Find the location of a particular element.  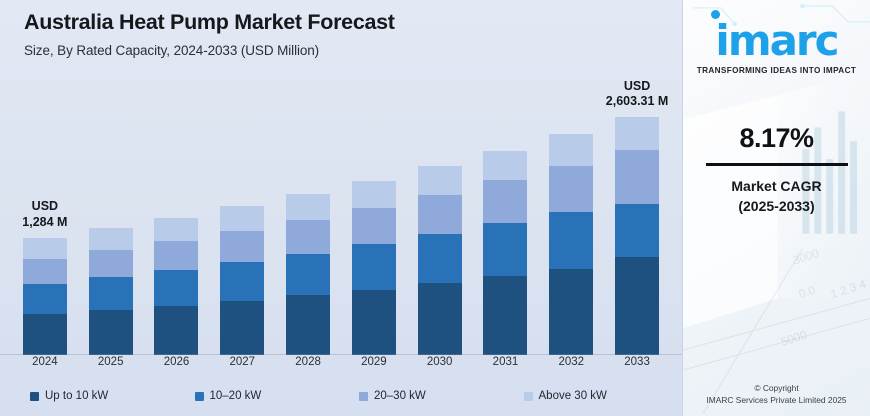

x-axis-tick: 2033 is located at coordinates (637, 362).